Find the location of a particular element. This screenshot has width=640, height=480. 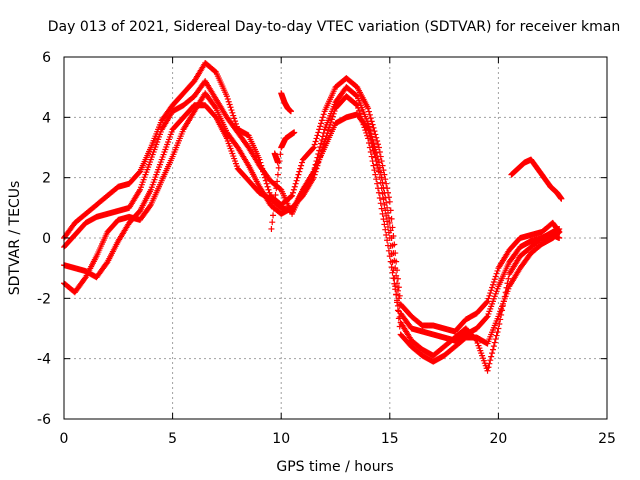

y-tick-label: -2 is located at coordinates (44, 299).